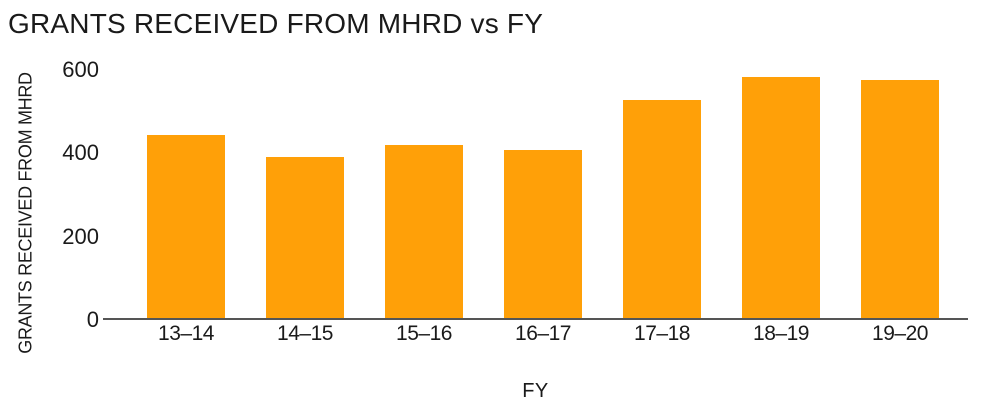  Describe the element at coordinates (80, 153) in the screenshot. I see `y-tick-label: 400` at that location.